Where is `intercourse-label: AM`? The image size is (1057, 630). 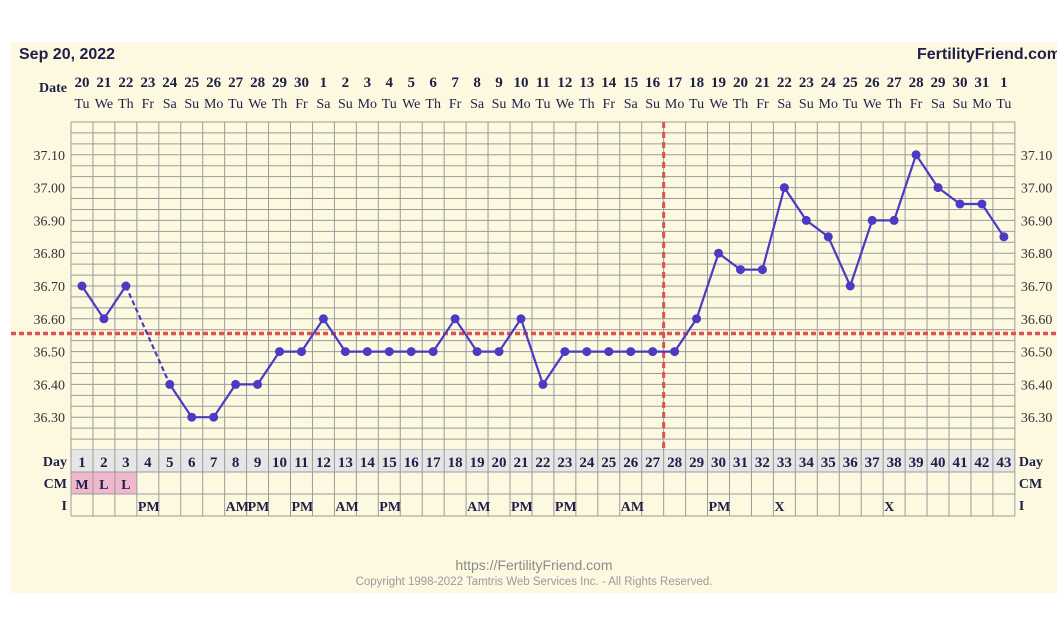
intercourse-label: AM is located at coordinates (478, 507).